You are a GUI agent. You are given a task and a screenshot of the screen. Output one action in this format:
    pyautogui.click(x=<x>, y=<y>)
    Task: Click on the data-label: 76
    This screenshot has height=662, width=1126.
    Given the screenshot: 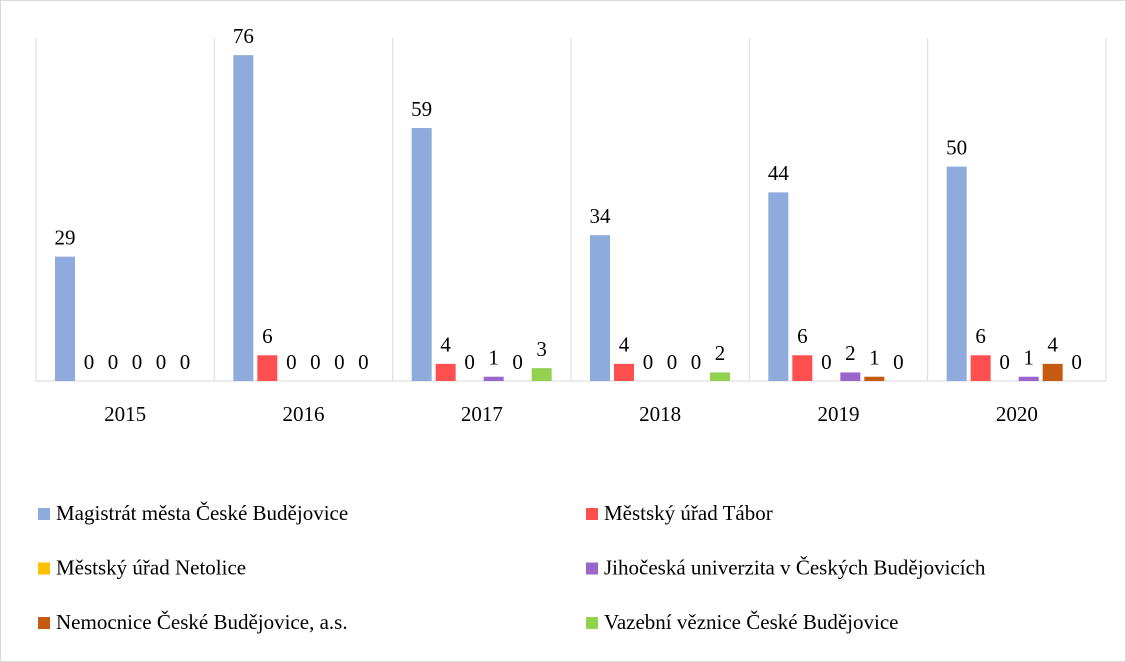 What is the action you would take?
    pyautogui.click(x=243, y=36)
    